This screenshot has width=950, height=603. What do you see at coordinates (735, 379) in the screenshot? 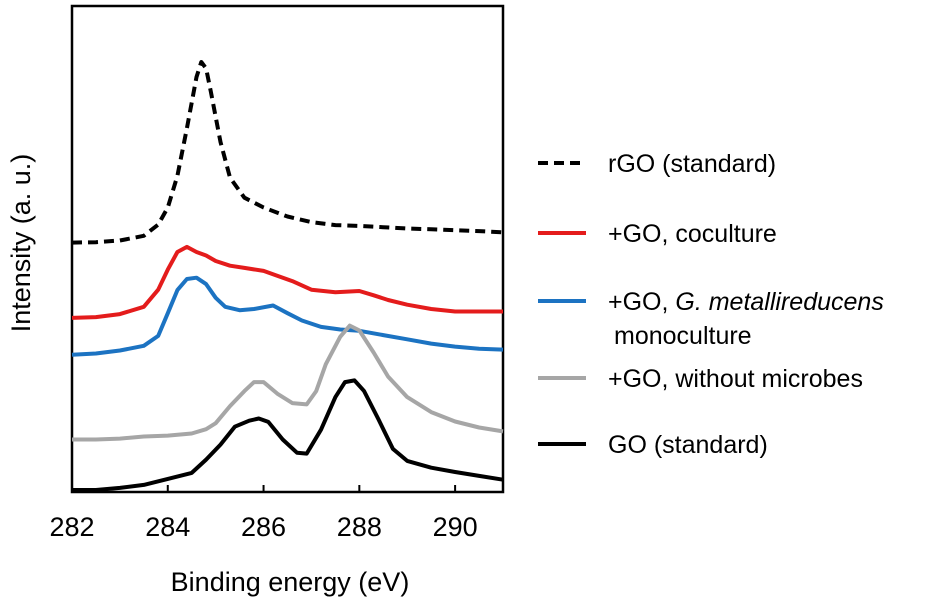
I see `legend-label-without-microbes: +GO, without microbes` at bounding box center [735, 379].